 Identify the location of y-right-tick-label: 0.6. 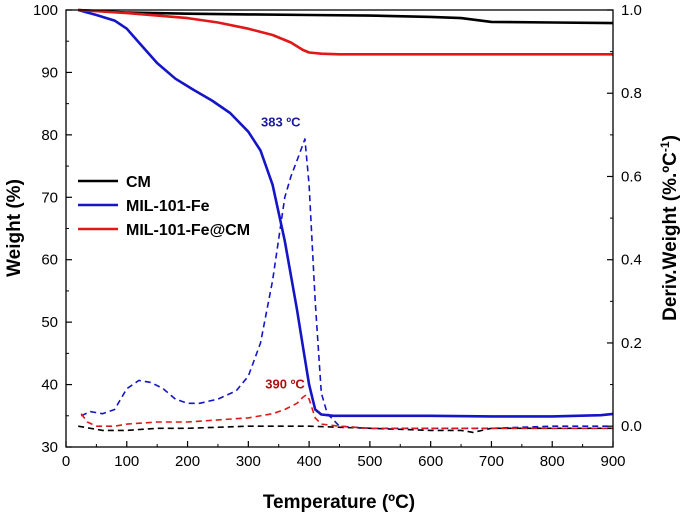
(631, 176).